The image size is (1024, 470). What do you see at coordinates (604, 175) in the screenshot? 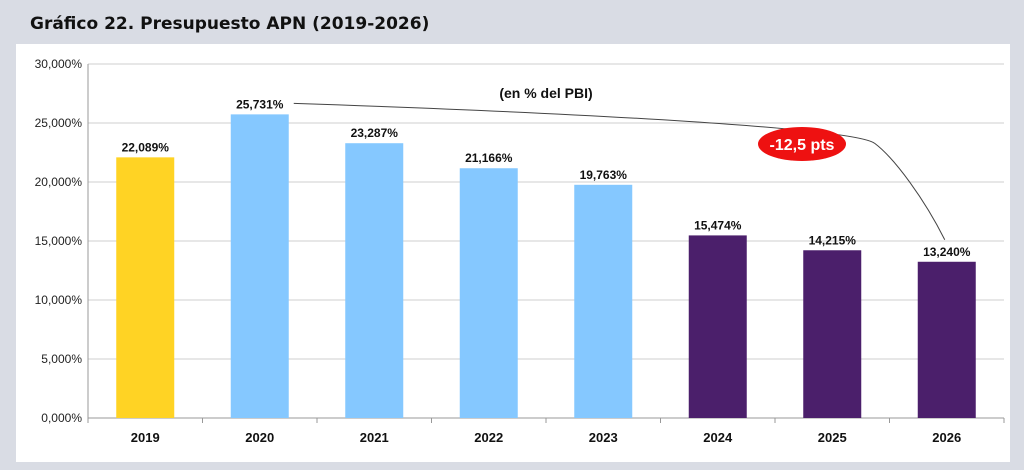
I see `data-label: 19,763%` at bounding box center [604, 175].